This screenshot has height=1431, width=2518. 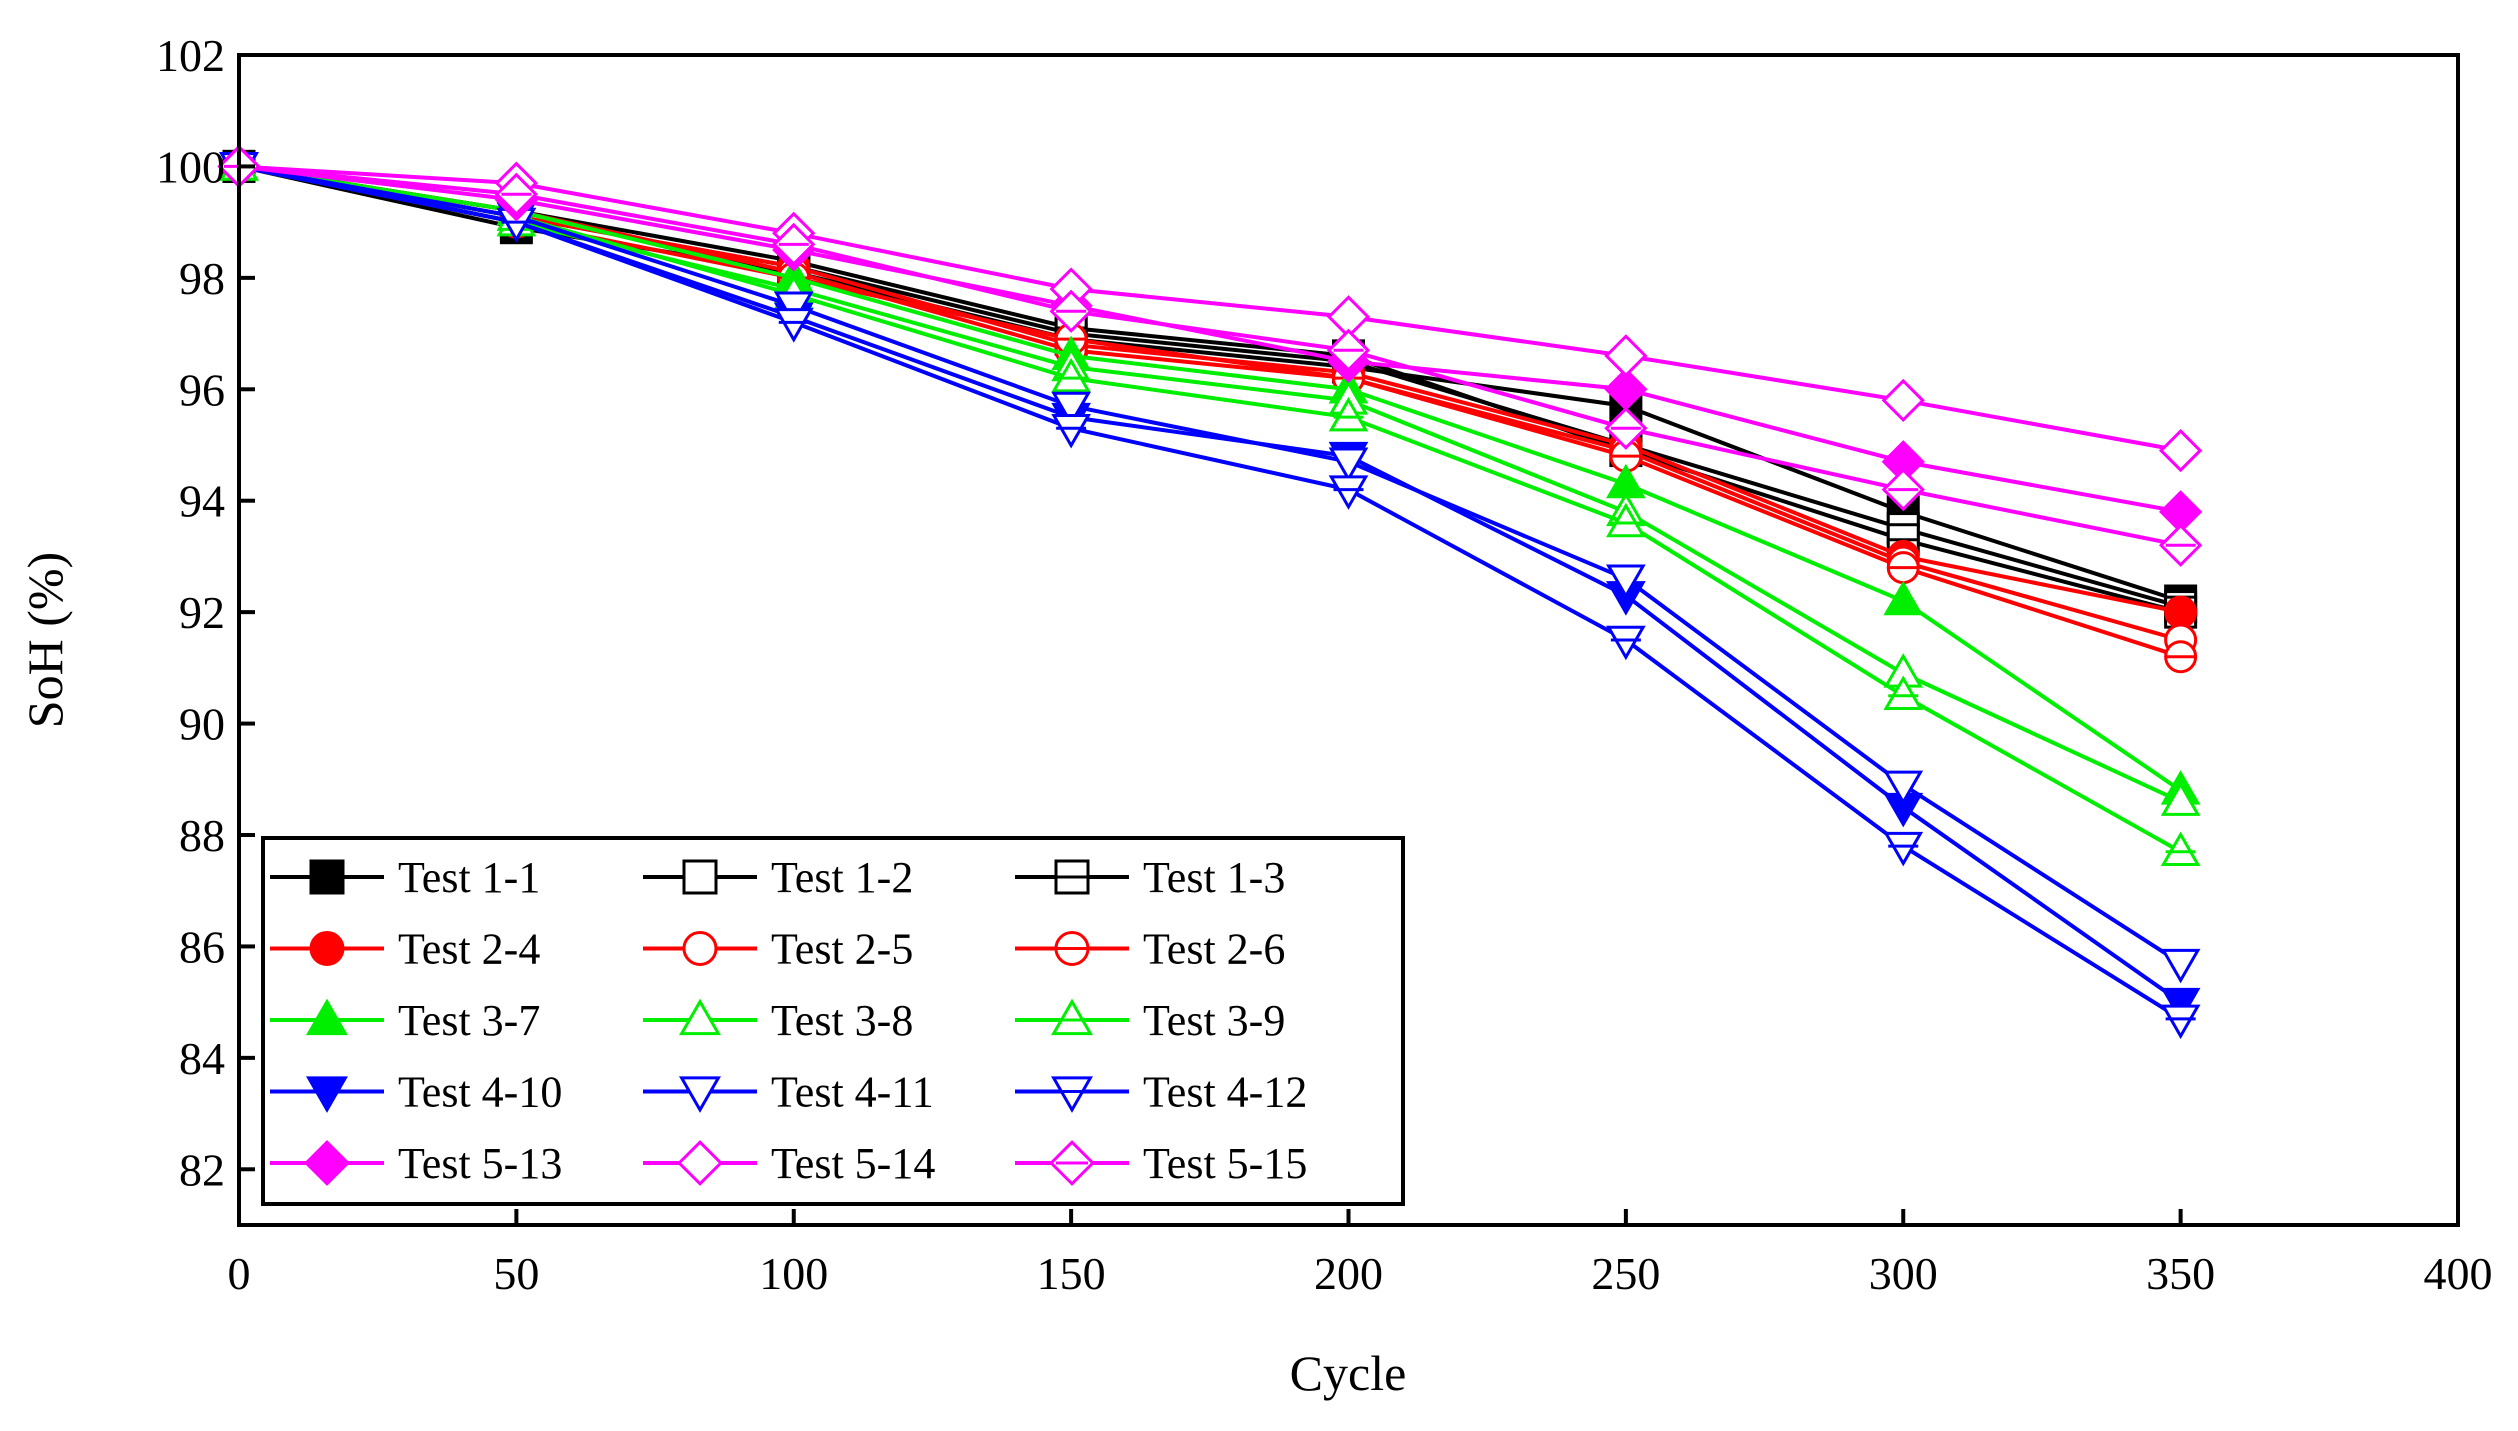 I want to click on legend-item: Test 1-1, so click(x=405, y=877).